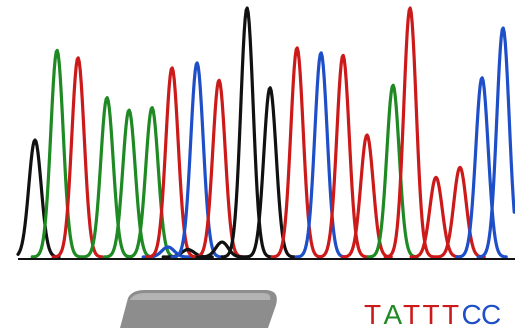 The image size is (515, 328). What do you see at coordinates (198, 309) in the screenshot?
I see `partial-photo-object` at bounding box center [198, 309].